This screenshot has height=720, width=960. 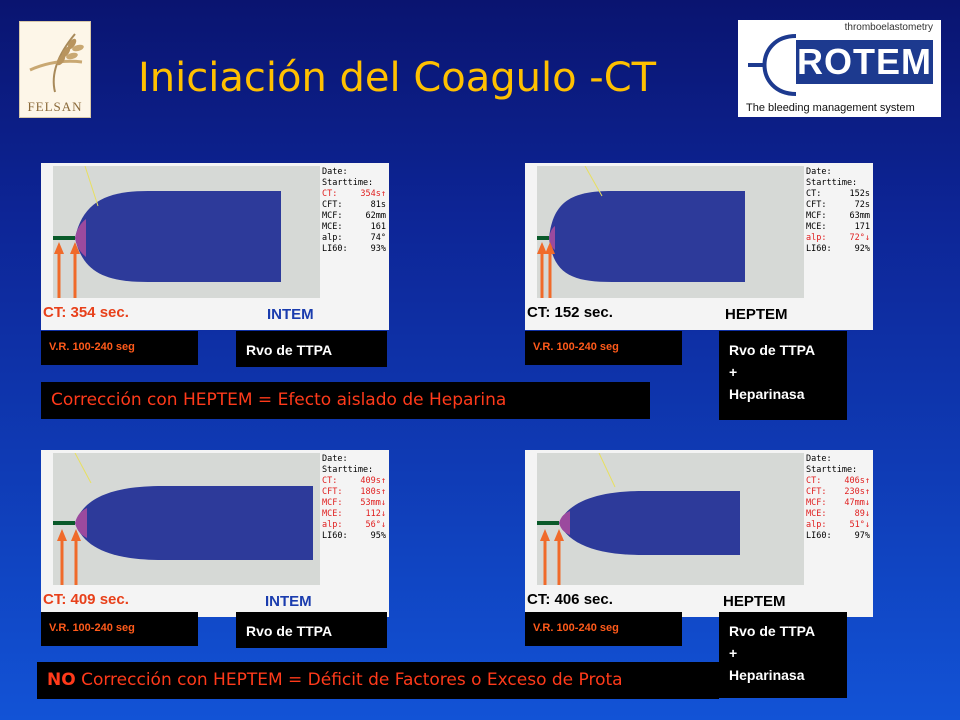 I want to click on ct-label: CT: 406 sec., so click(x=570, y=599).